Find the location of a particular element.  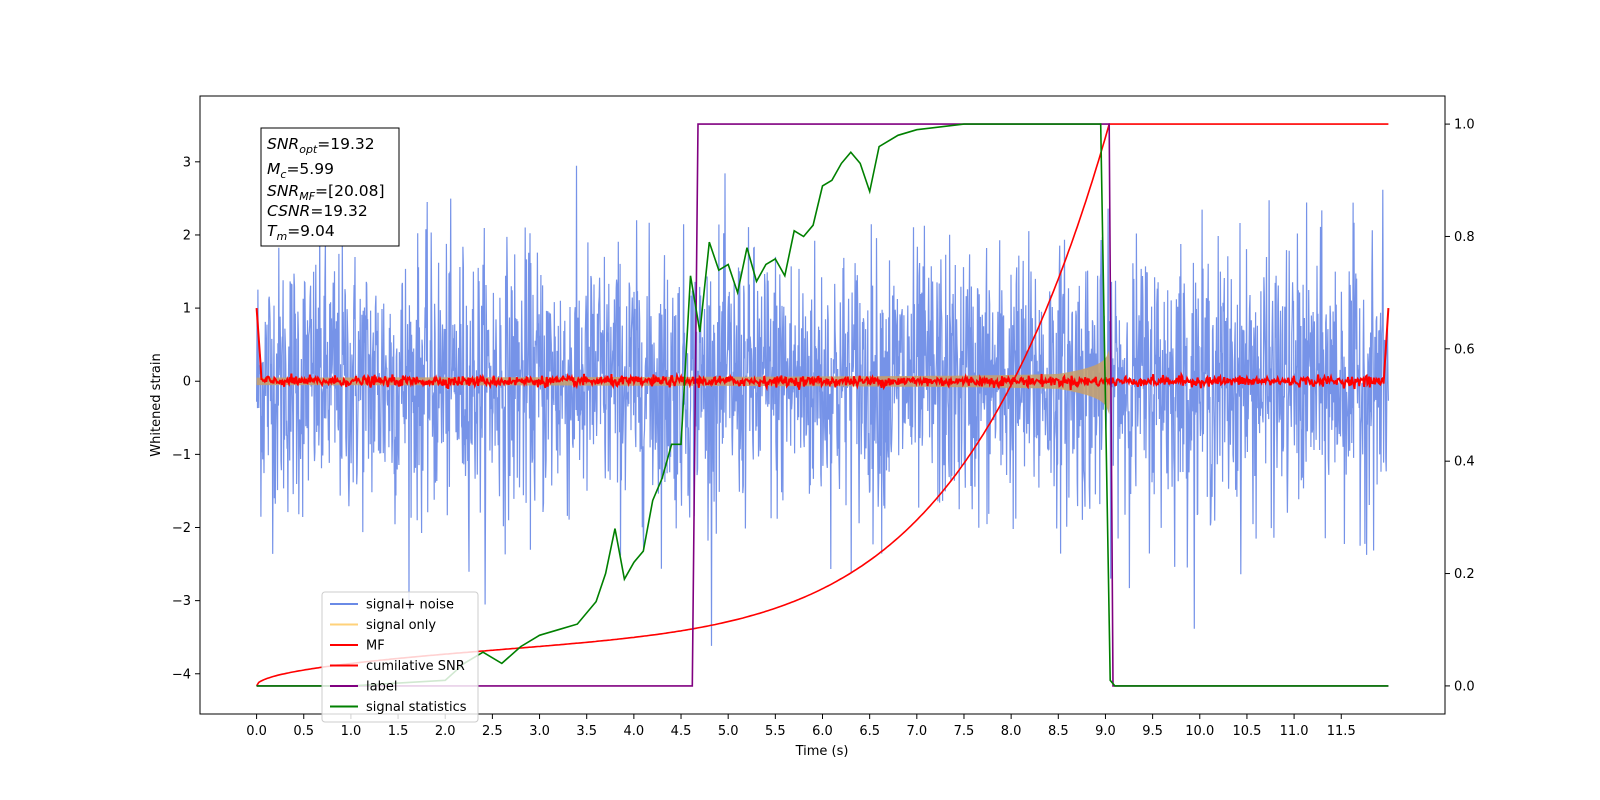

legend-frame is located at coordinates (400, 657).